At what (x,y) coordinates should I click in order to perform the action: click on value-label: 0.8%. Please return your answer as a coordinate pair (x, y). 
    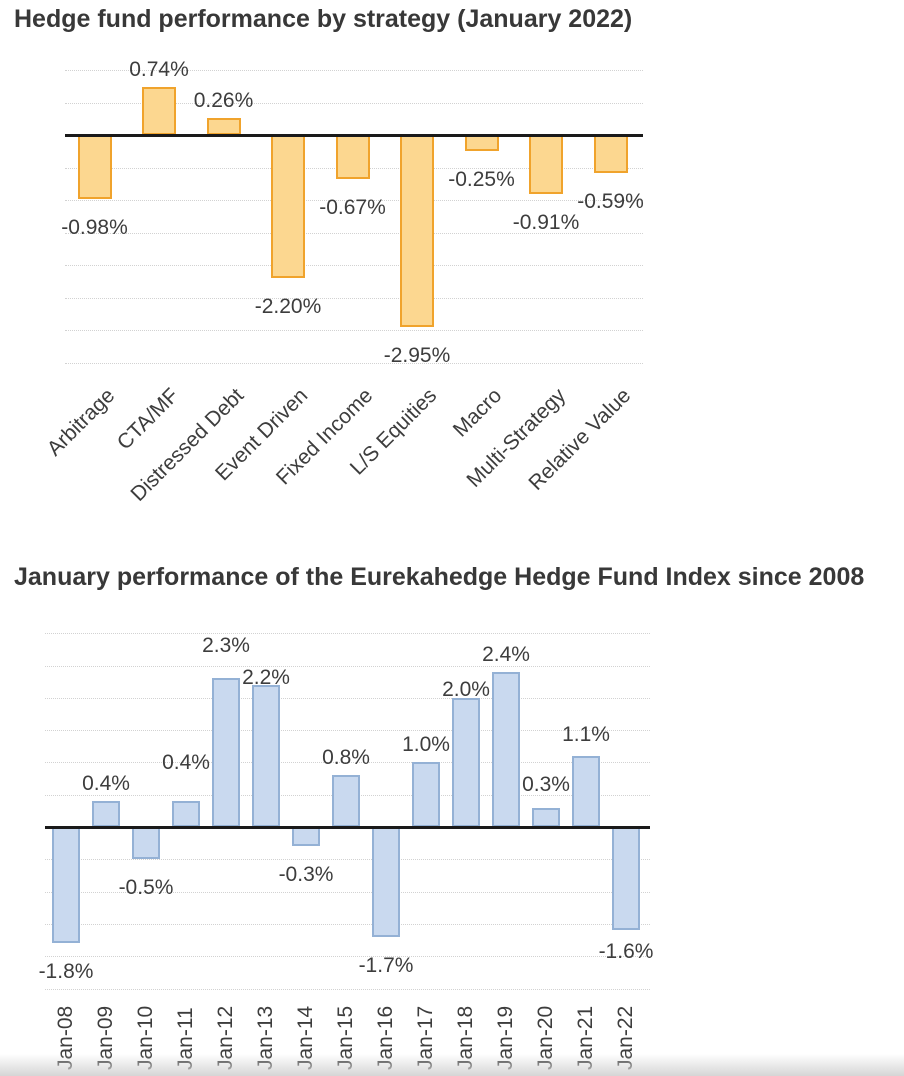
    Looking at the image, I should click on (346, 757).